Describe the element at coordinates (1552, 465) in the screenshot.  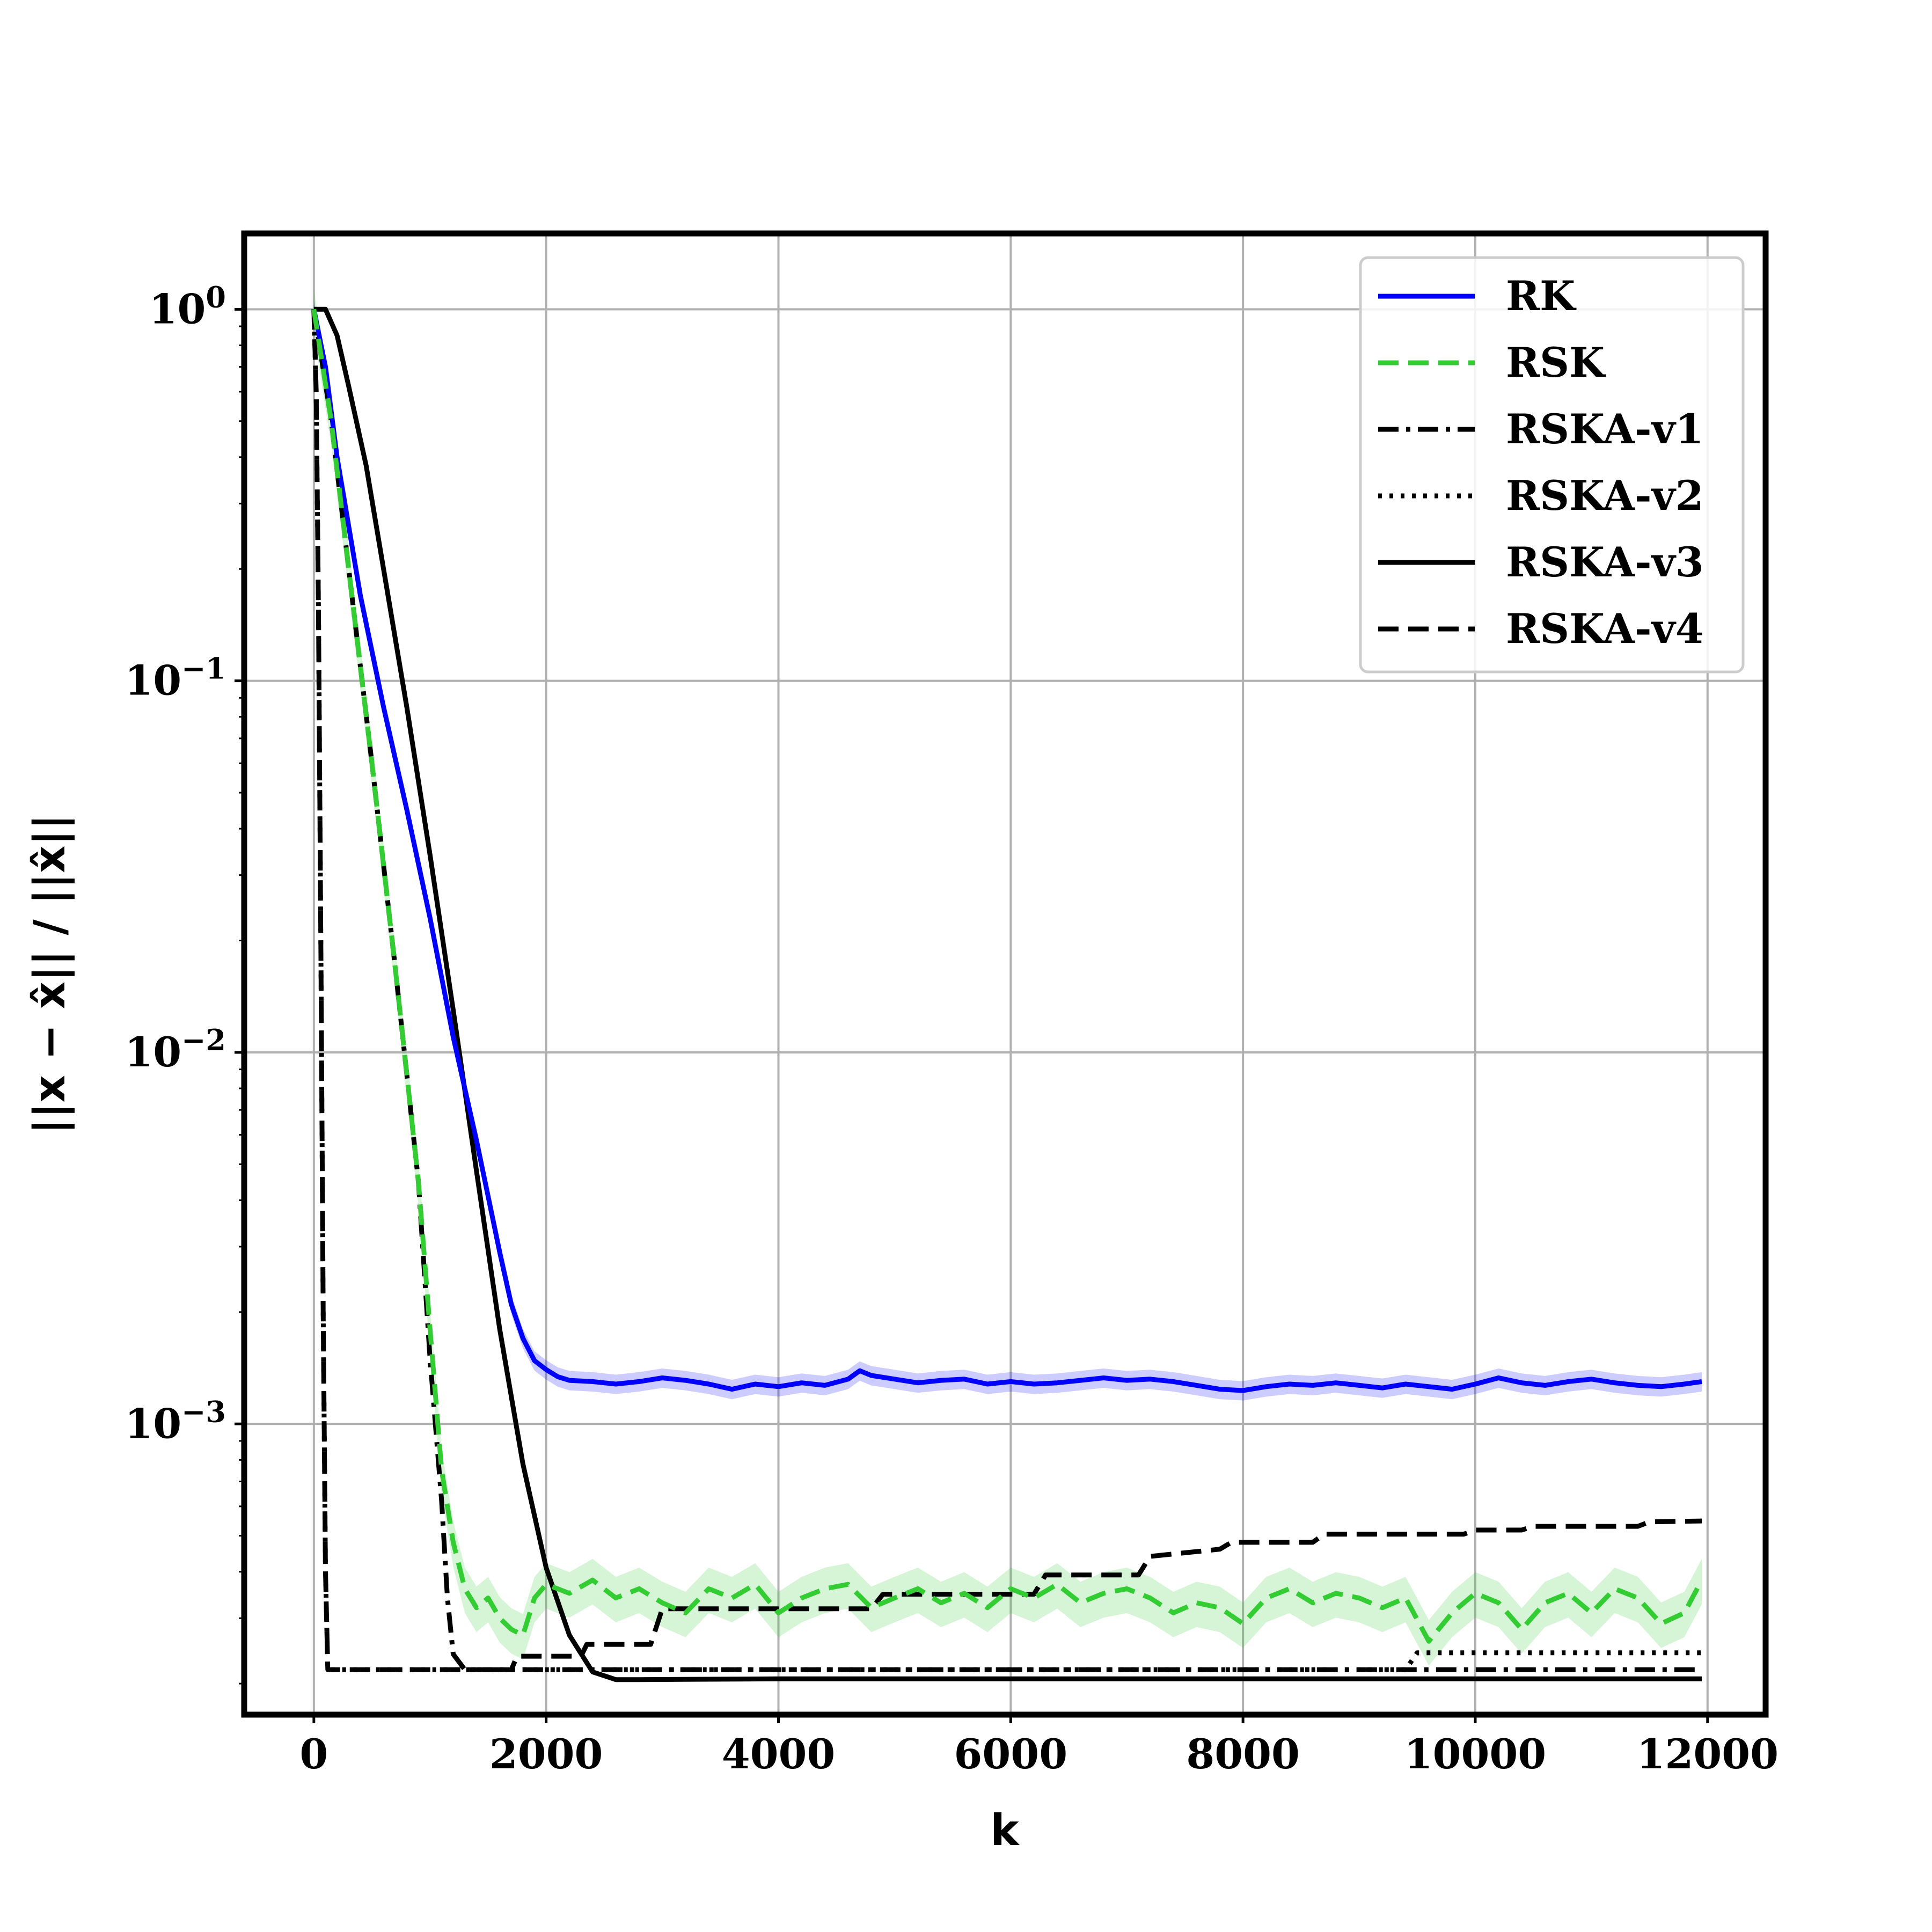
I see `legend: RK RSK RSKA-v1 RSKA-v2 RSKA-v3 RSKA-v4` at that location.